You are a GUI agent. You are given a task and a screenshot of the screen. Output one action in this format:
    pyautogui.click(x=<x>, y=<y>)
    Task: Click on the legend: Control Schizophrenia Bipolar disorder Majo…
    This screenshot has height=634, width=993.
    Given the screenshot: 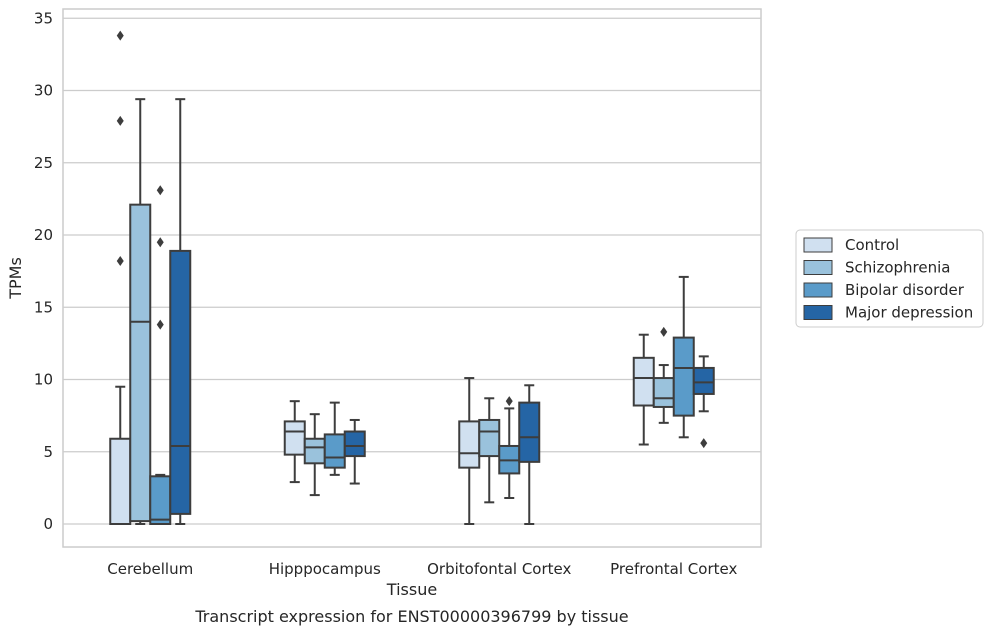 What is the action you would take?
    pyautogui.click(x=889, y=278)
    